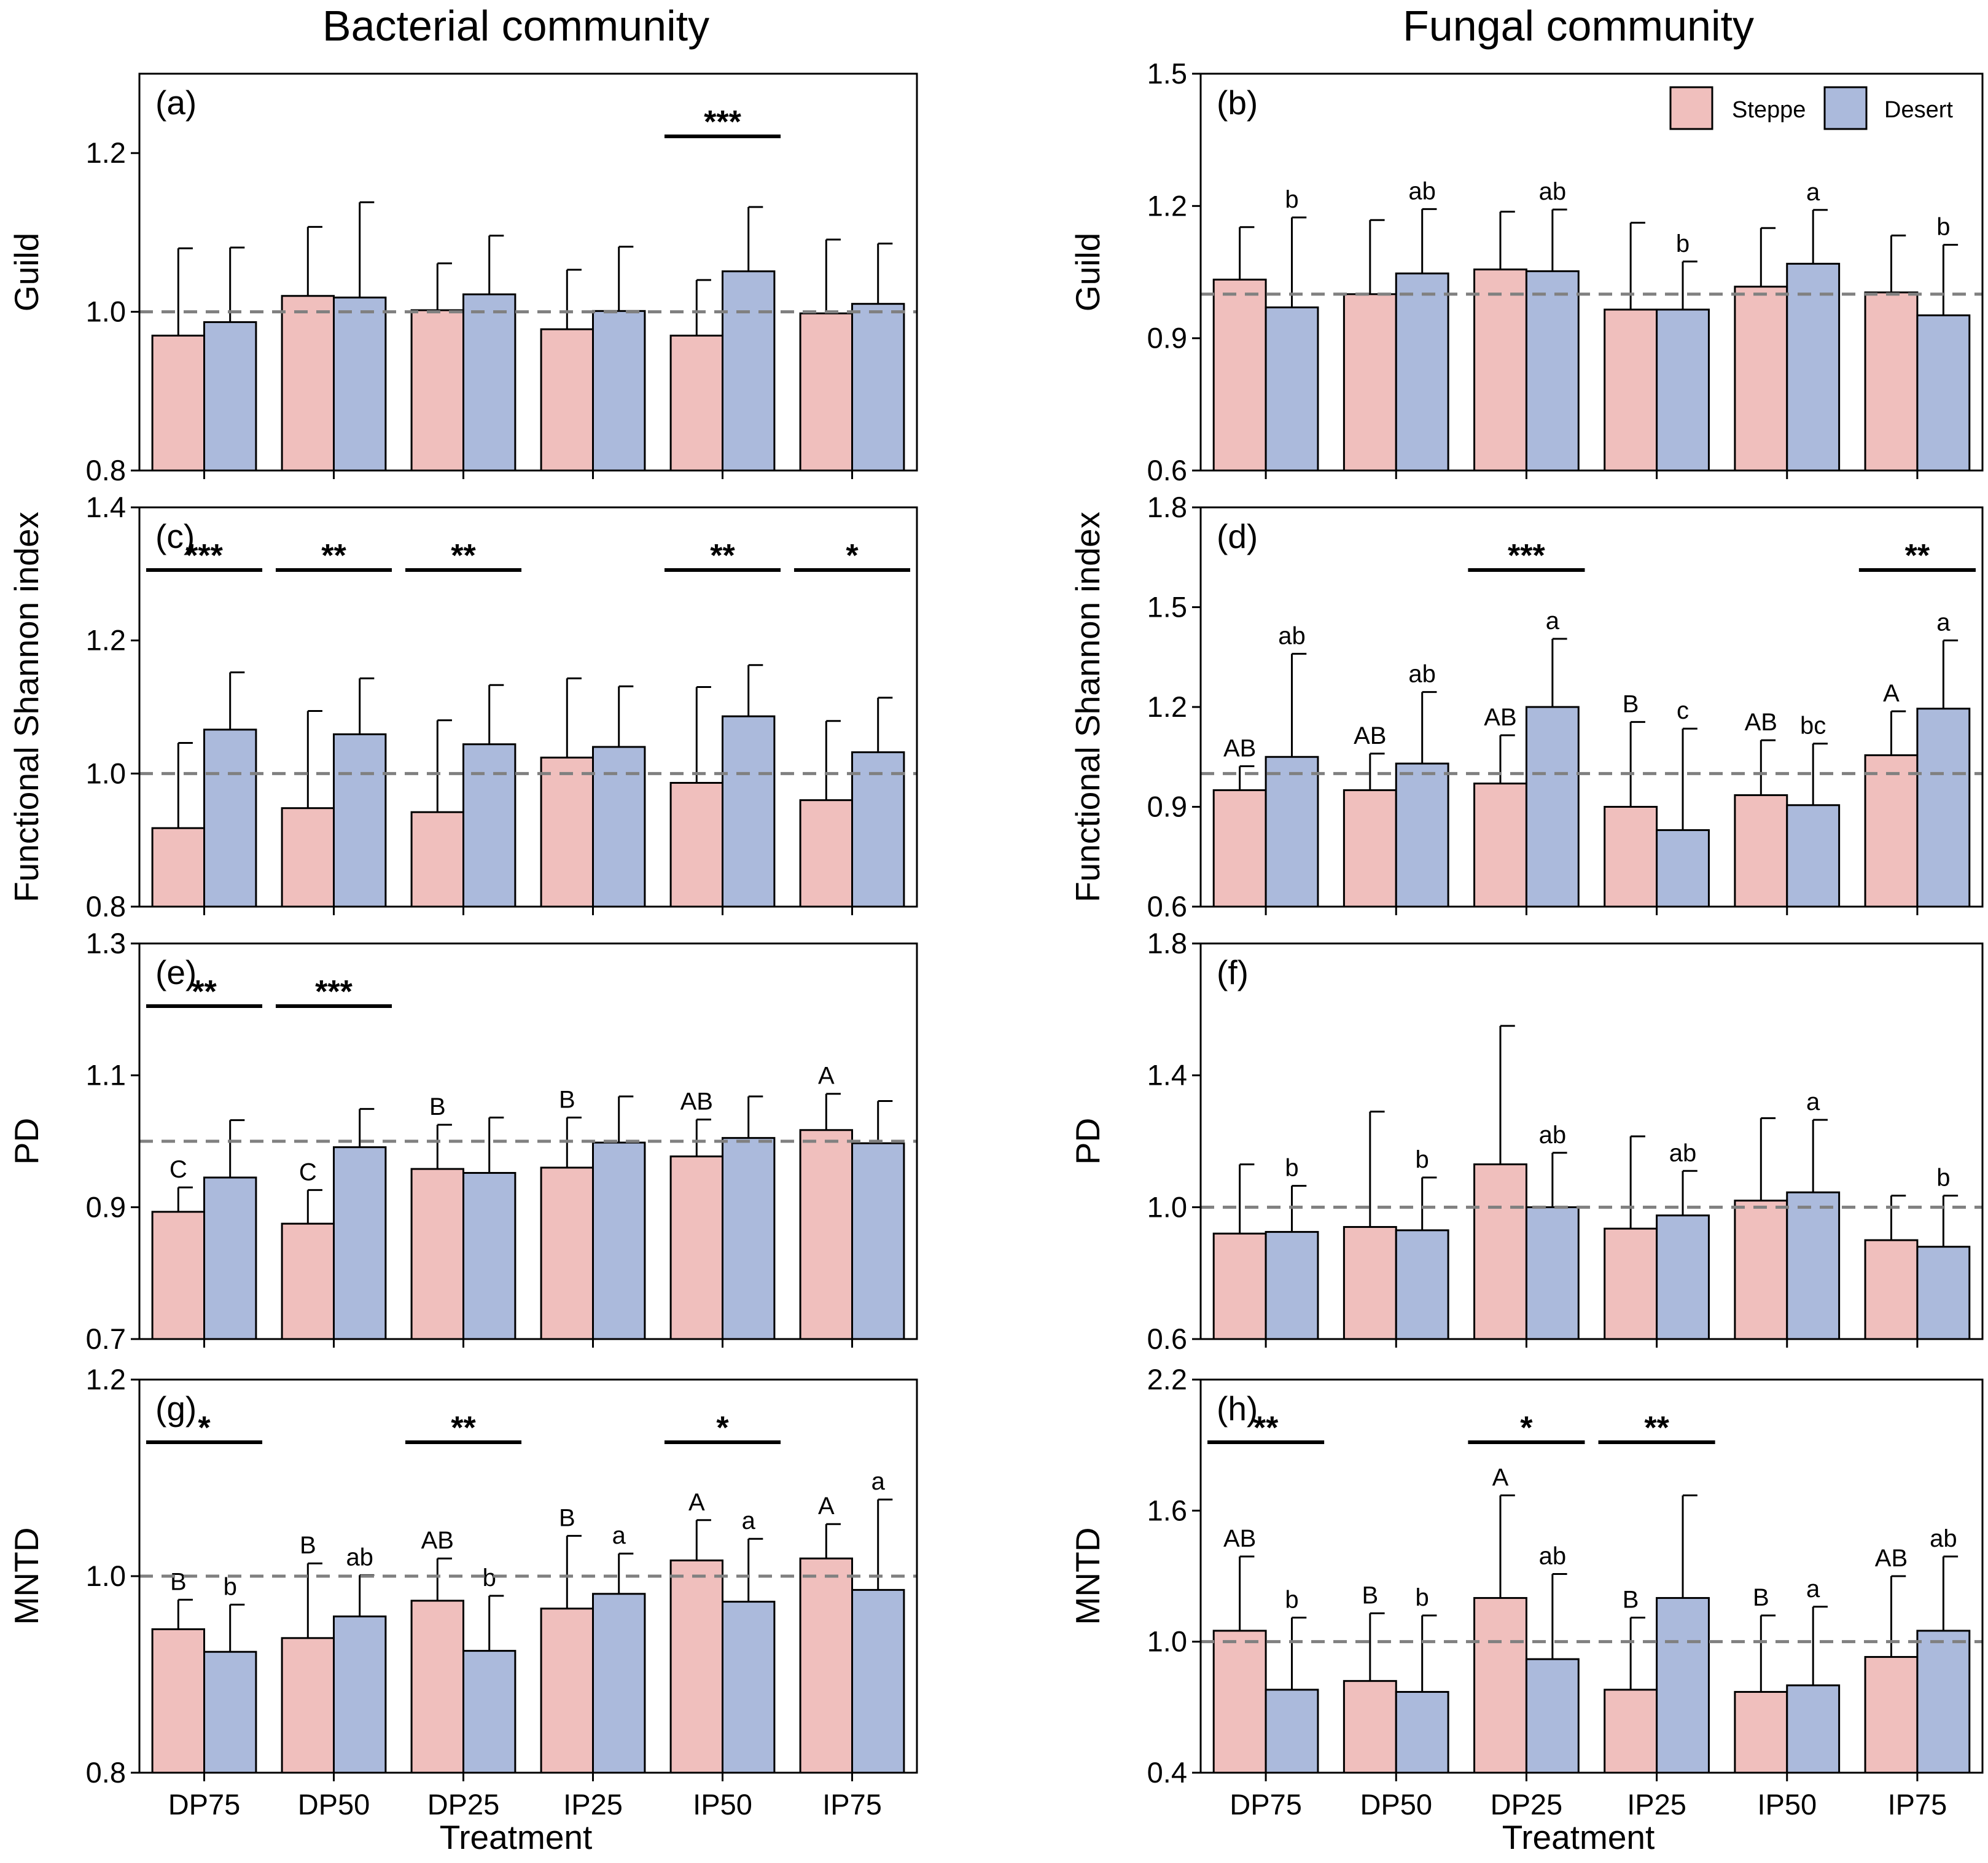 The image size is (1988, 1863). What do you see at coordinates (1423, 1159) in the screenshot?
I see `sig-letter-f-desert-1: b` at bounding box center [1423, 1159].